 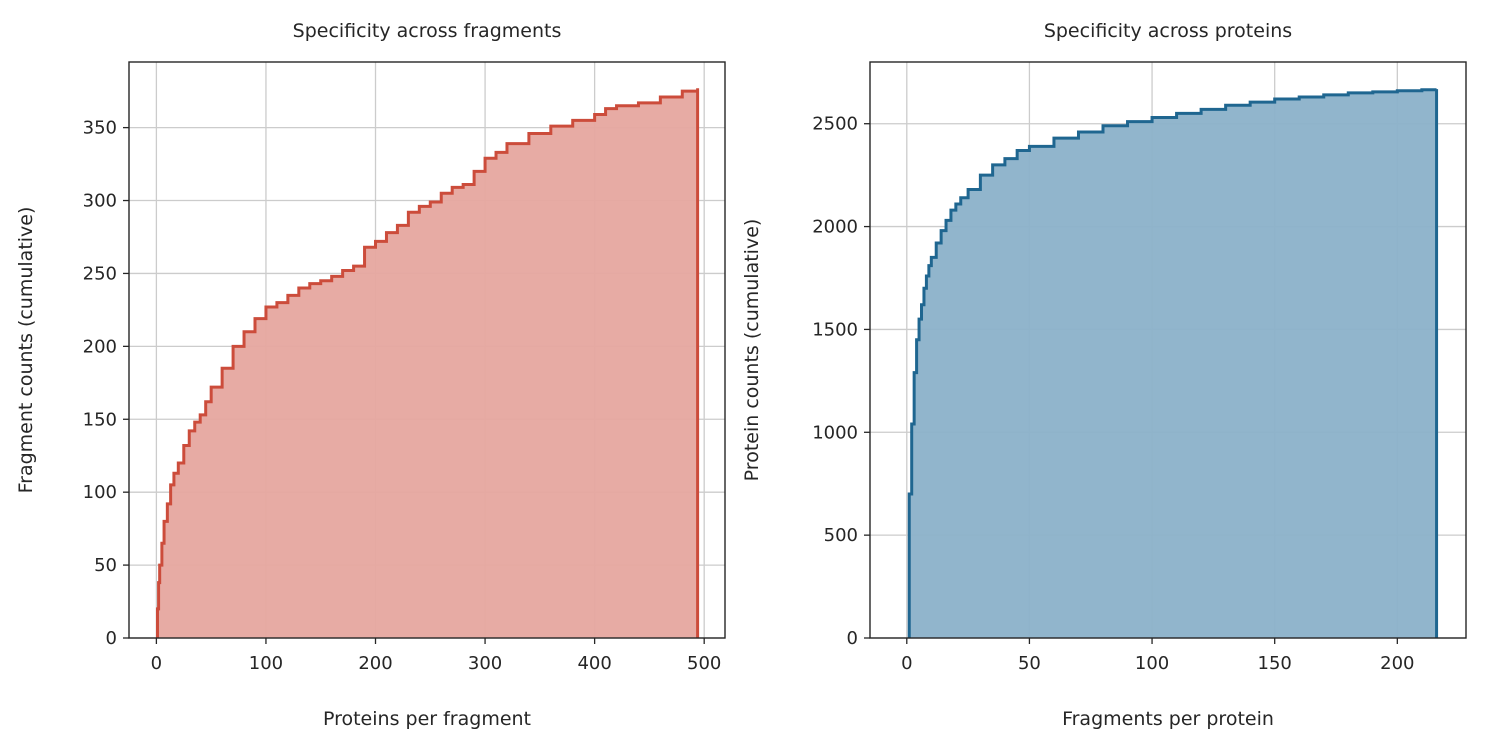 What do you see at coordinates (594, 663) in the screenshot?
I see `x-tick-label: 400` at bounding box center [594, 663].